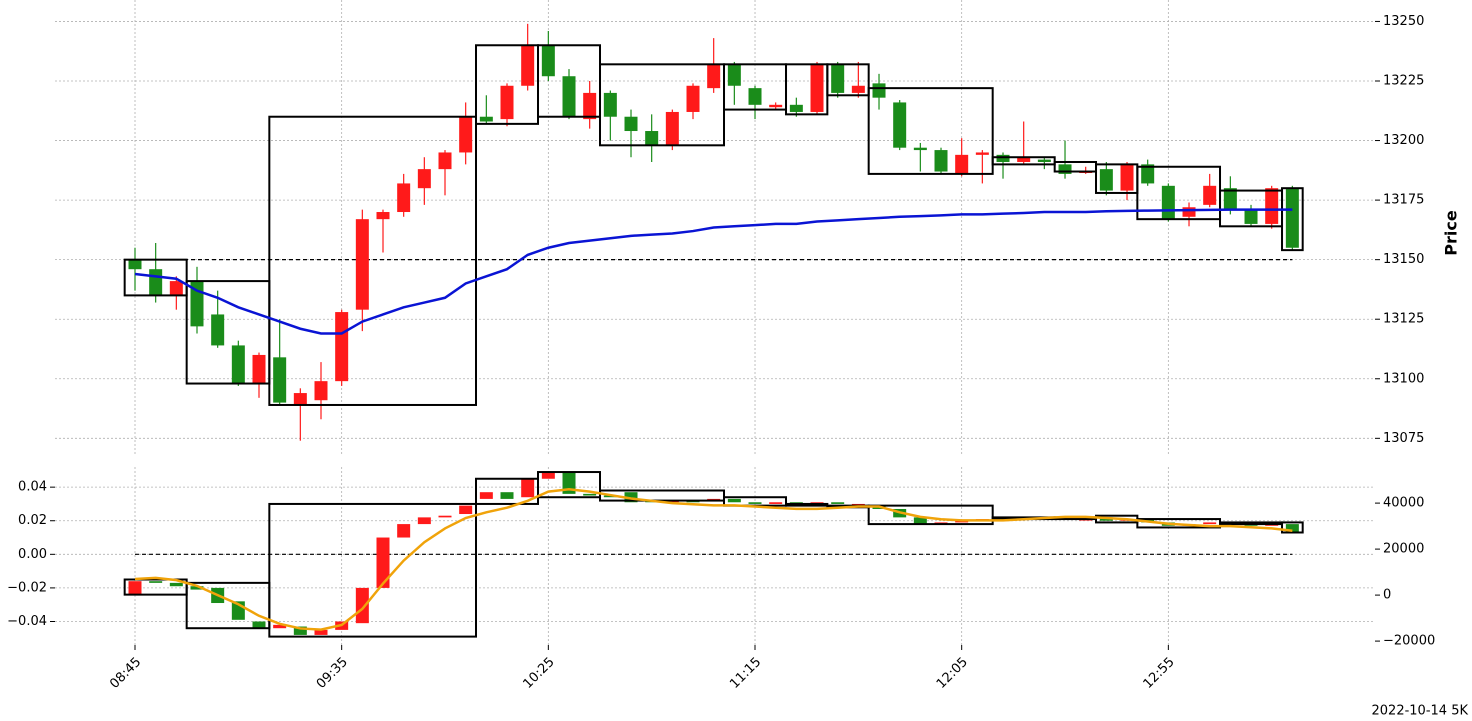  I want to click on y2-tick-label: 40000, so click(1403, 503).